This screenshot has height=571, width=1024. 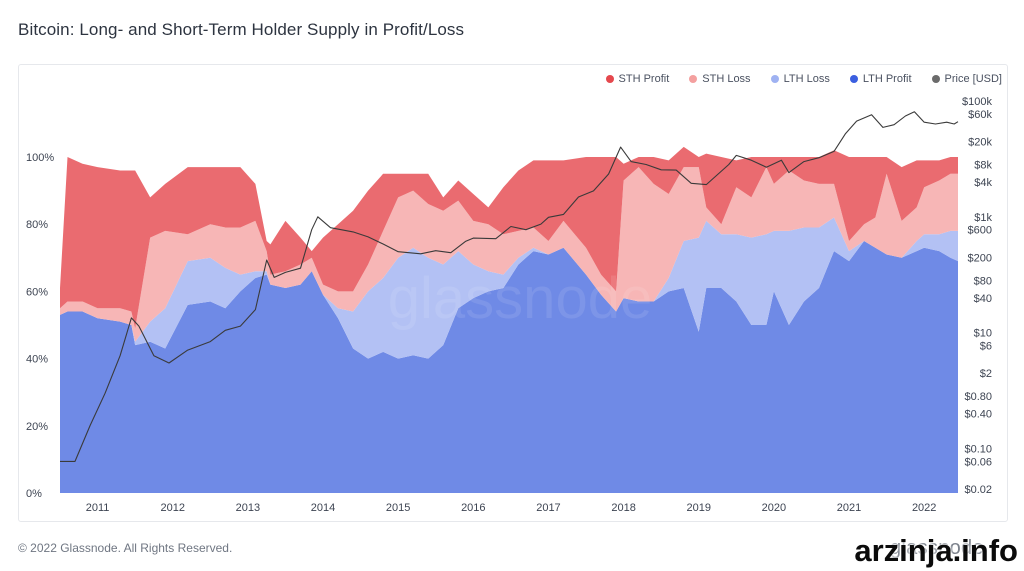 What do you see at coordinates (977, 102) in the screenshot?
I see `y-right-tick-label: $100k` at bounding box center [977, 102].